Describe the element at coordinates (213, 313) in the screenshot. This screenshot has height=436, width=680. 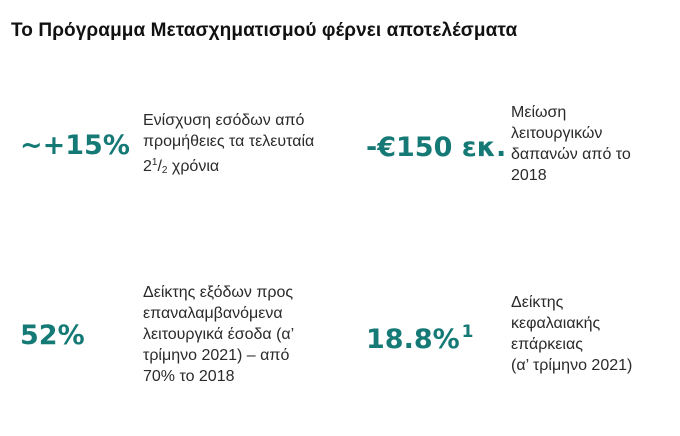
I see `stat-description-line: επαναλαμβανόμενα` at that location.